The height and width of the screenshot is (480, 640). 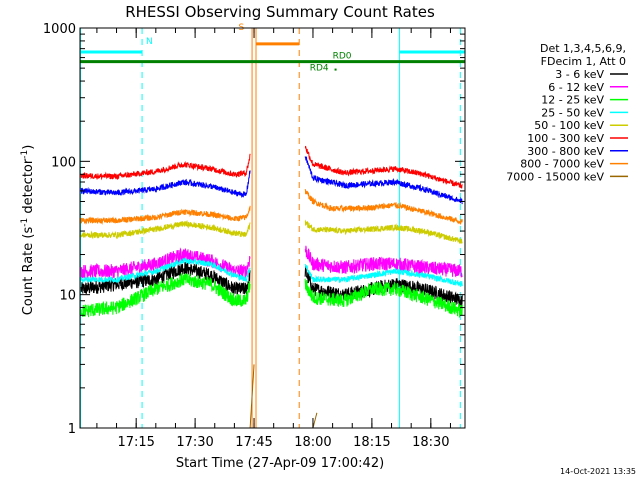 I want to click on y-axis-label: Count Rate (s-1 detector-1), so click(x=28, y=230).